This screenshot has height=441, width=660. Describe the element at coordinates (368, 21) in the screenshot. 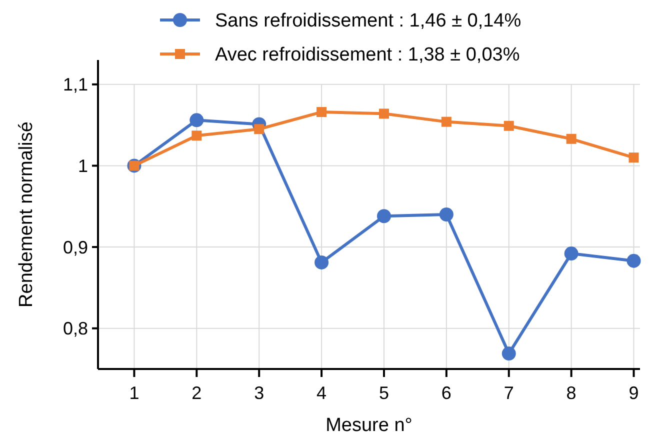

I see `legend-label: Sans refroidissement : 1,46 ± 0,14%` at that location.